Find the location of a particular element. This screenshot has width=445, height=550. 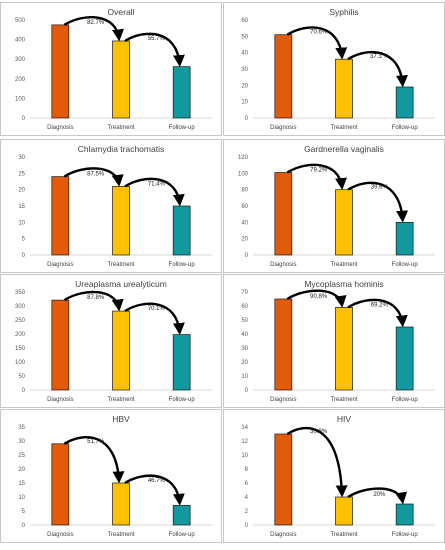

y-tick-label: 400 is located at coordinates (20, 41).